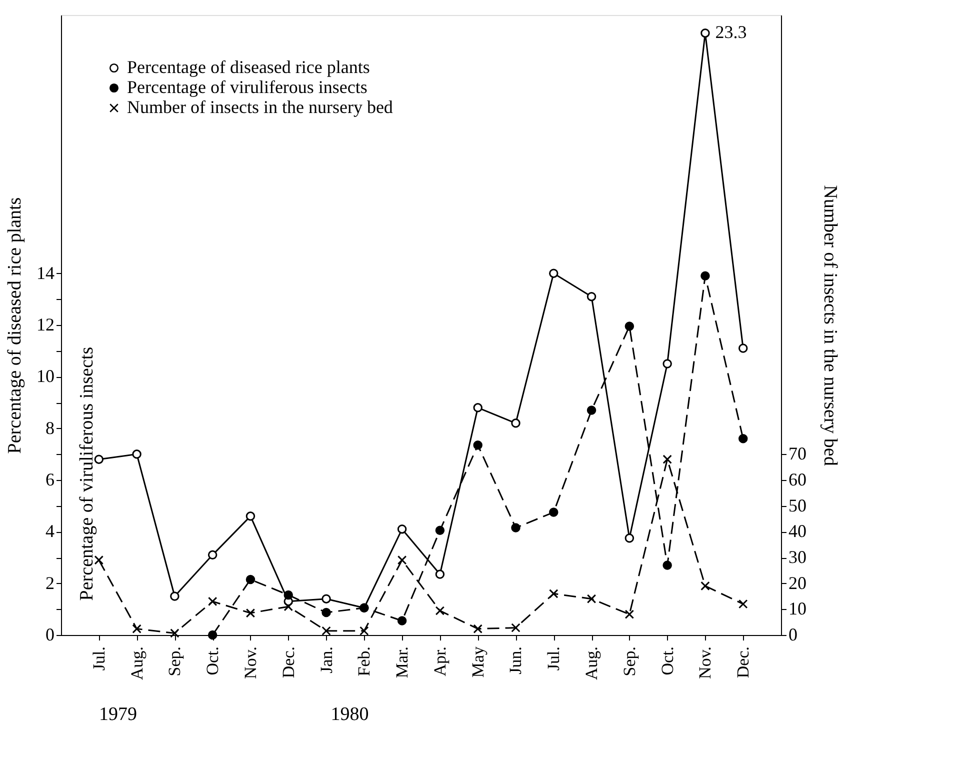 This screenshot has height=782, width=967. What do you see at coordinates (248, 67) in the screenshot?
I see `legend-label: Percentage of diseased rice plants` at bounding box center [248, 67].